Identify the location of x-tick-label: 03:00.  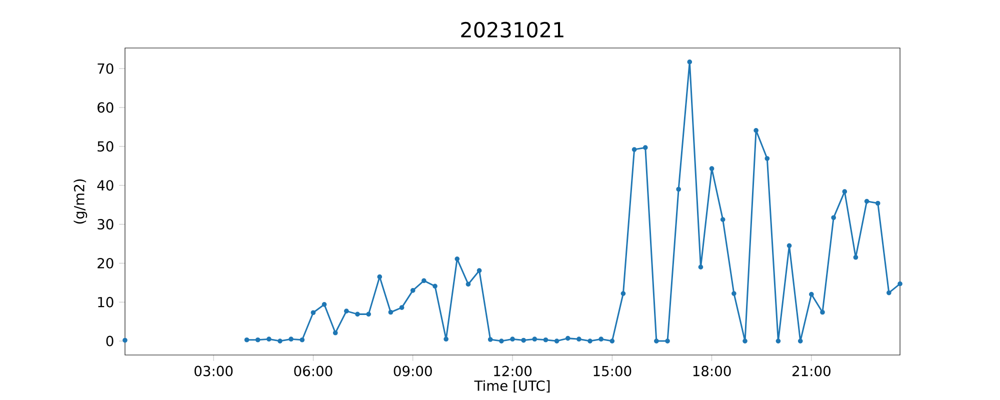
(213, 371).